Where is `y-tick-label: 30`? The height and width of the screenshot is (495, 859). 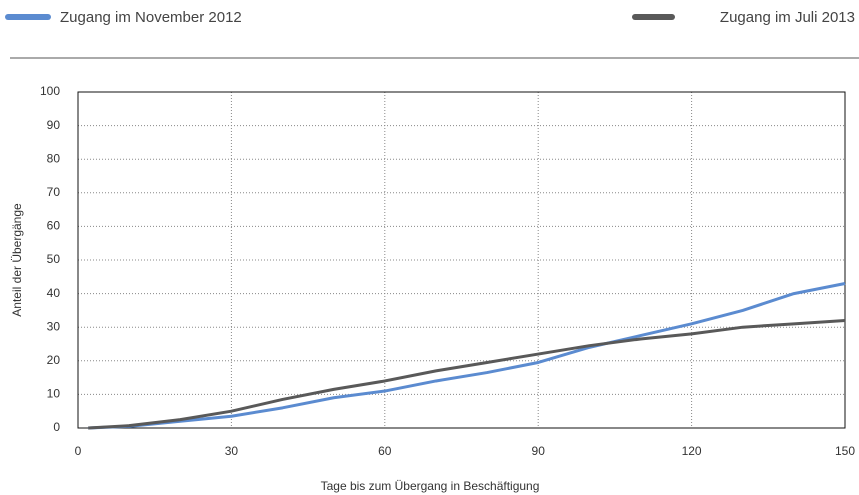
y-tick-label: 30 is located at coordinates (54, 326).